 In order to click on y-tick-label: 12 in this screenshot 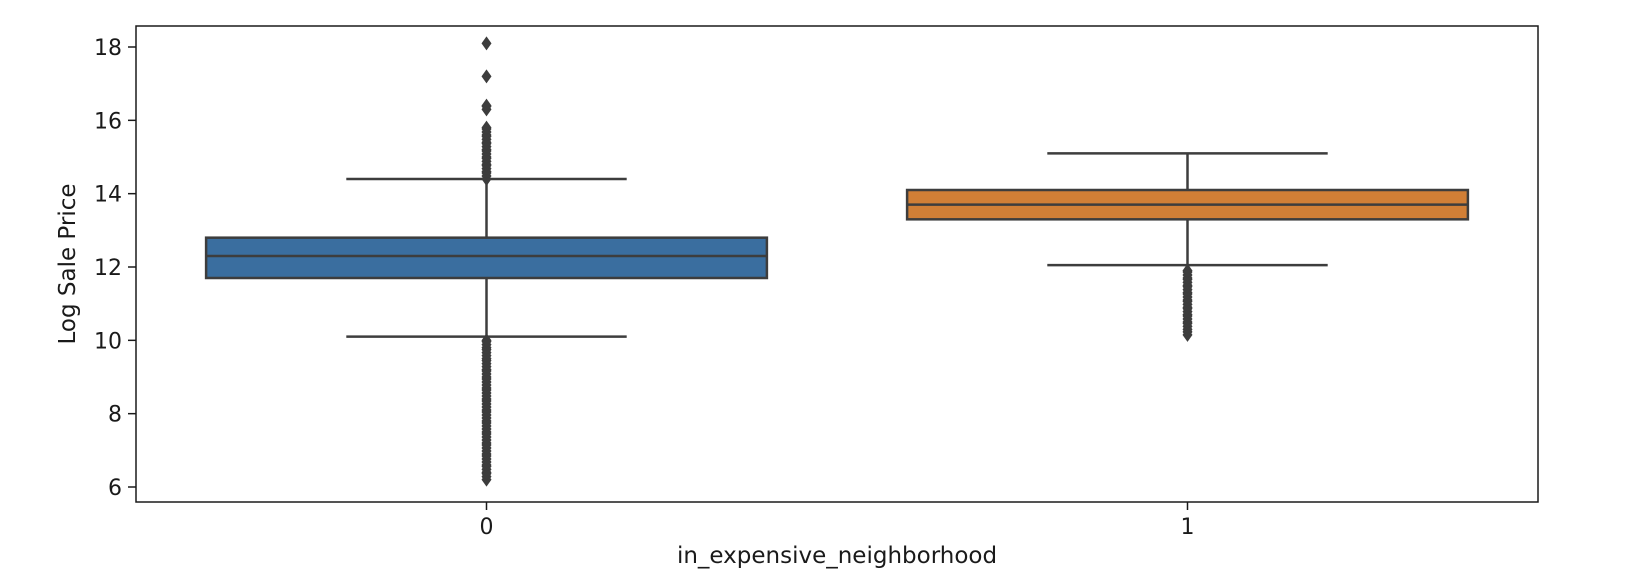, I will do `click(108, 268)`.